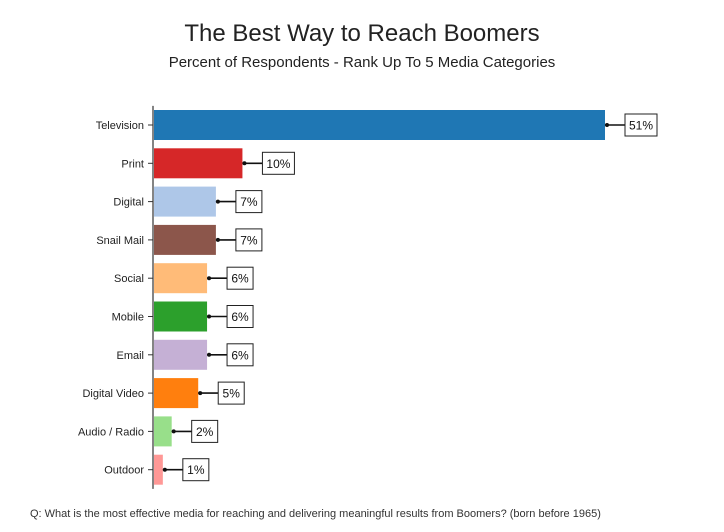 Image resolution: width=724 pixels, height=532 pixels. What do you see at coordinates (111, 432) in the screenshot?
I see `y-tick-label: Audio / Radio` at bounding box center [111, 432].